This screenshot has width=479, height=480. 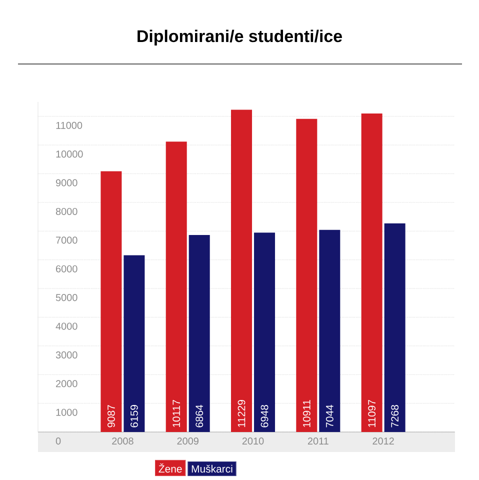 What do you see at coordinates (69, 125) in the screenshot?
I see `y-tick-label: 11000` at bounding box center [69, 125].